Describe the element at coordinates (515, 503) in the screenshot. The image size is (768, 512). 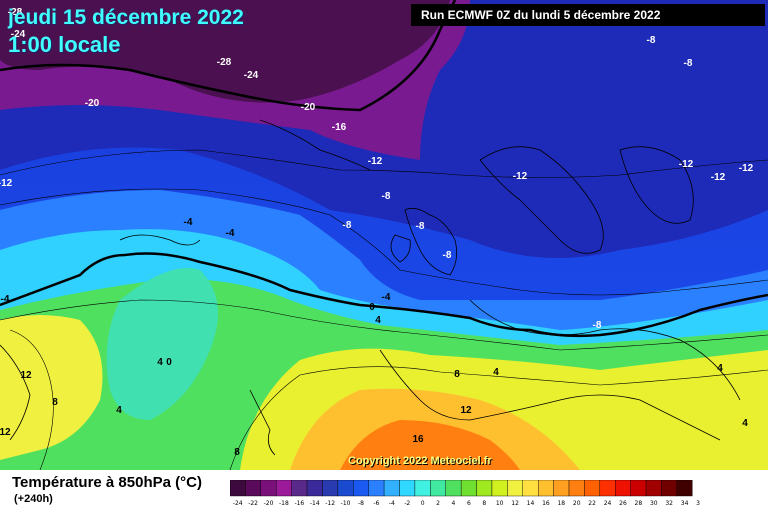
I see `legend-value: 12` at that location.